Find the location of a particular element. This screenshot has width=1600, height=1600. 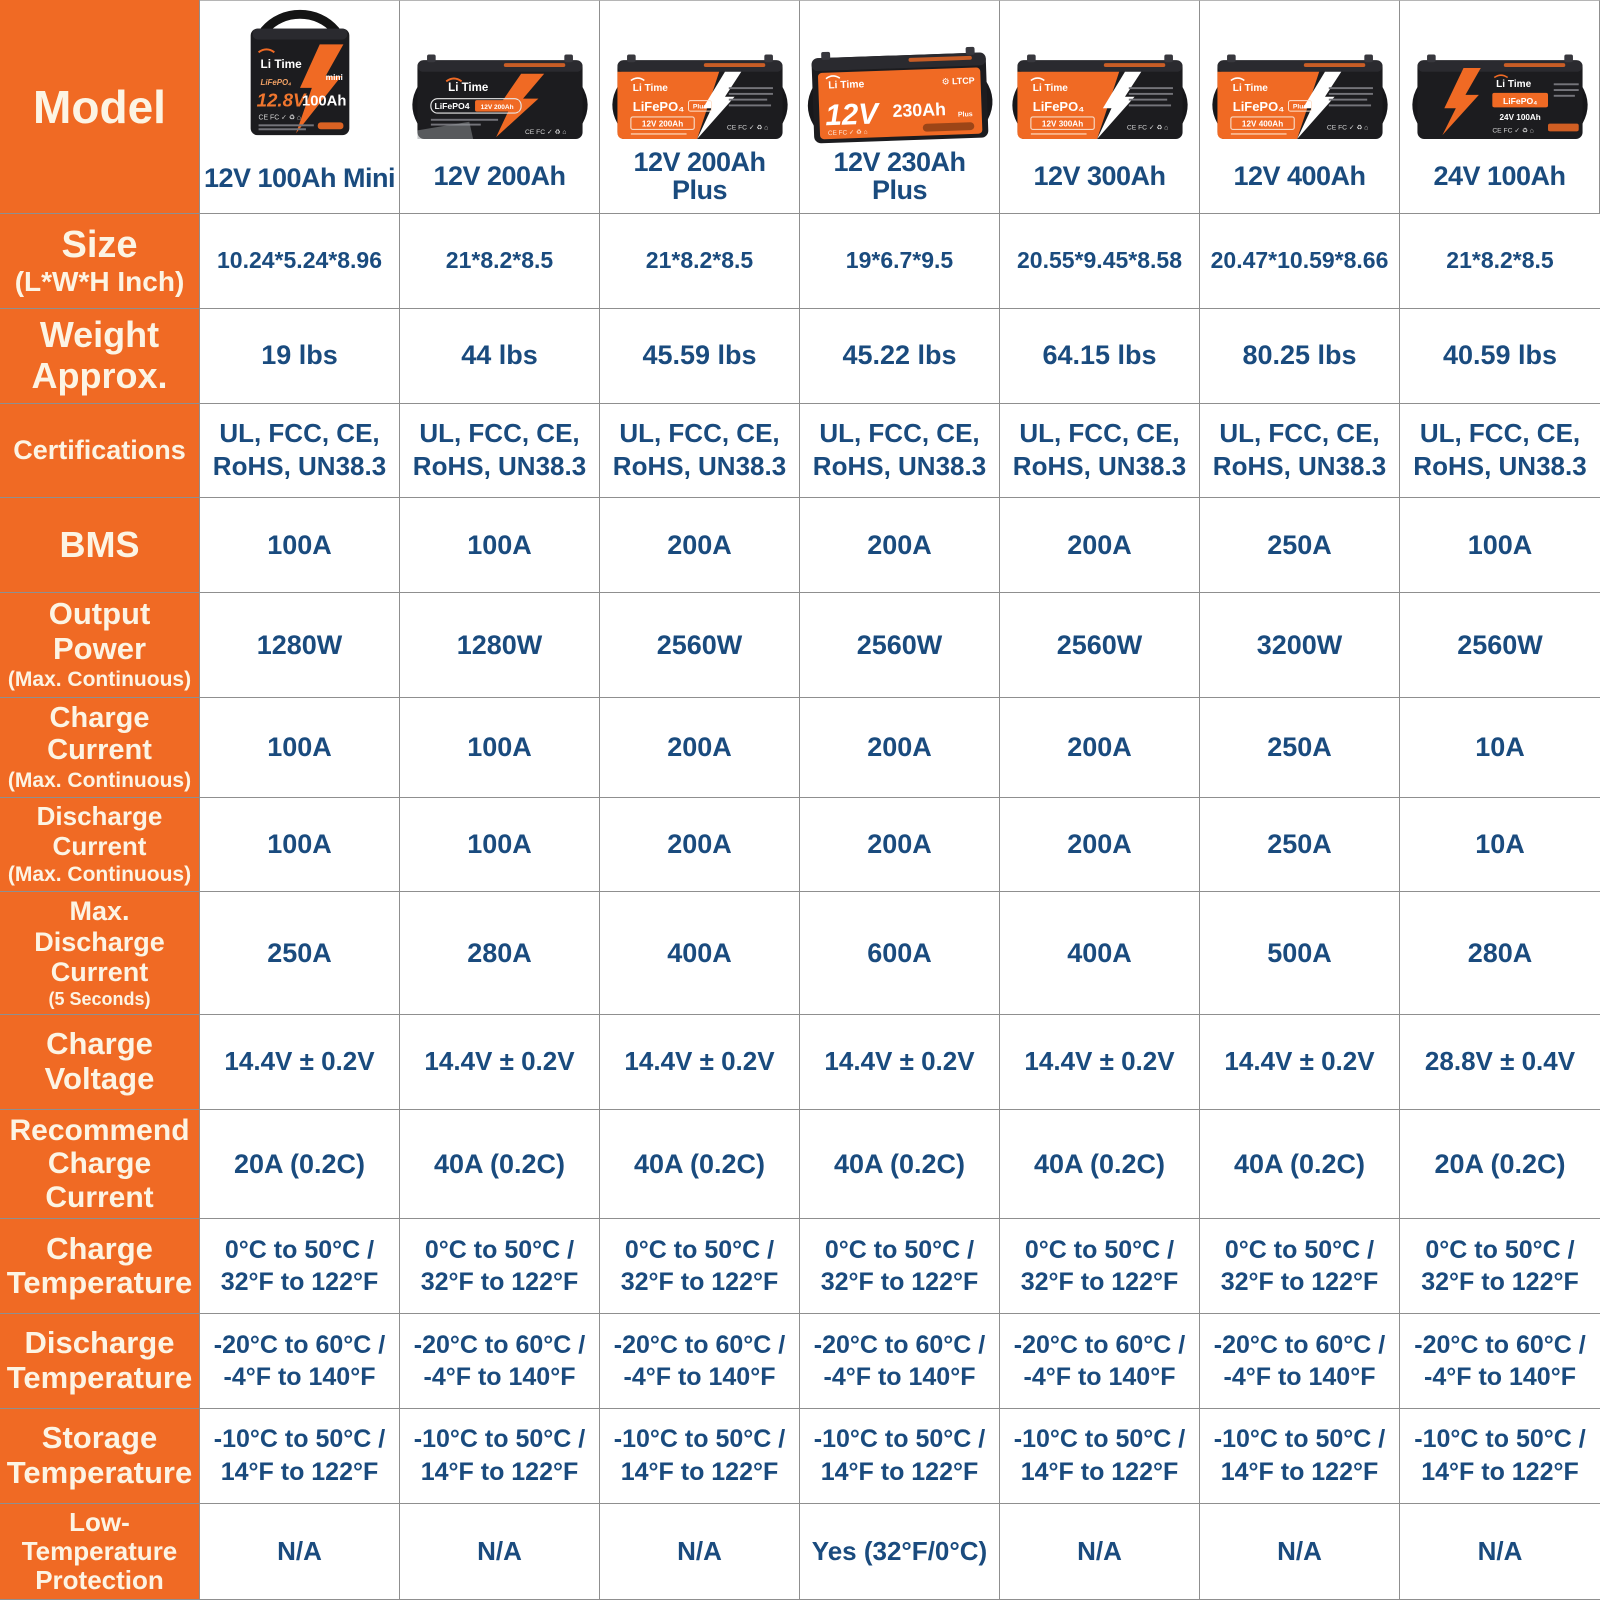

row-label-text: Discharge Current is located at coordinates (99, 831).